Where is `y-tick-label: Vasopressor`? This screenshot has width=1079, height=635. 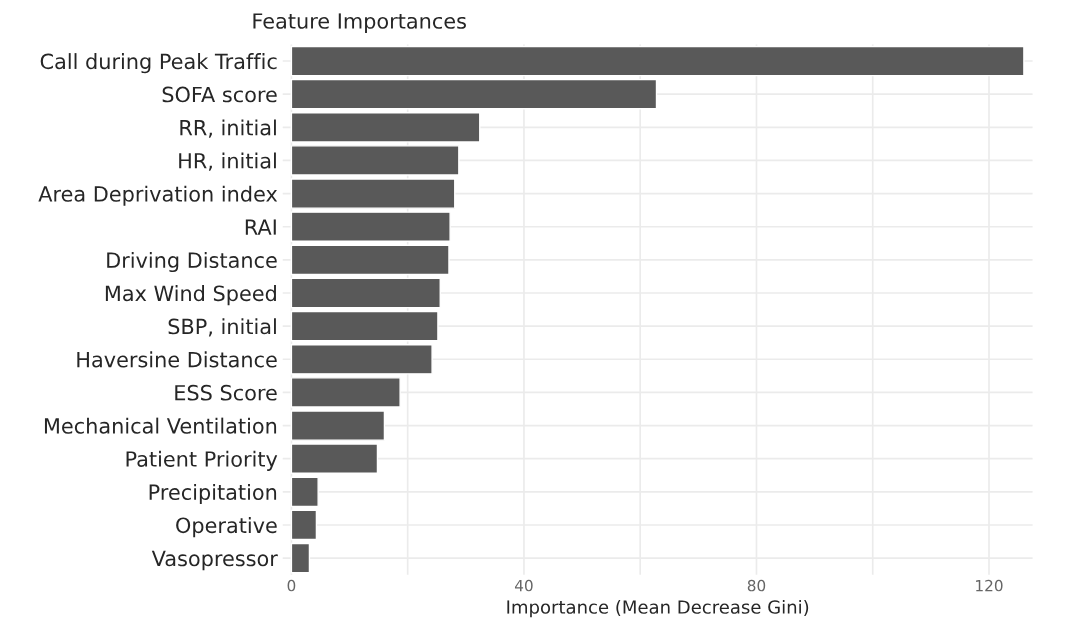 y-tick-label: Vasopressor is located at coordinates (214, 560).